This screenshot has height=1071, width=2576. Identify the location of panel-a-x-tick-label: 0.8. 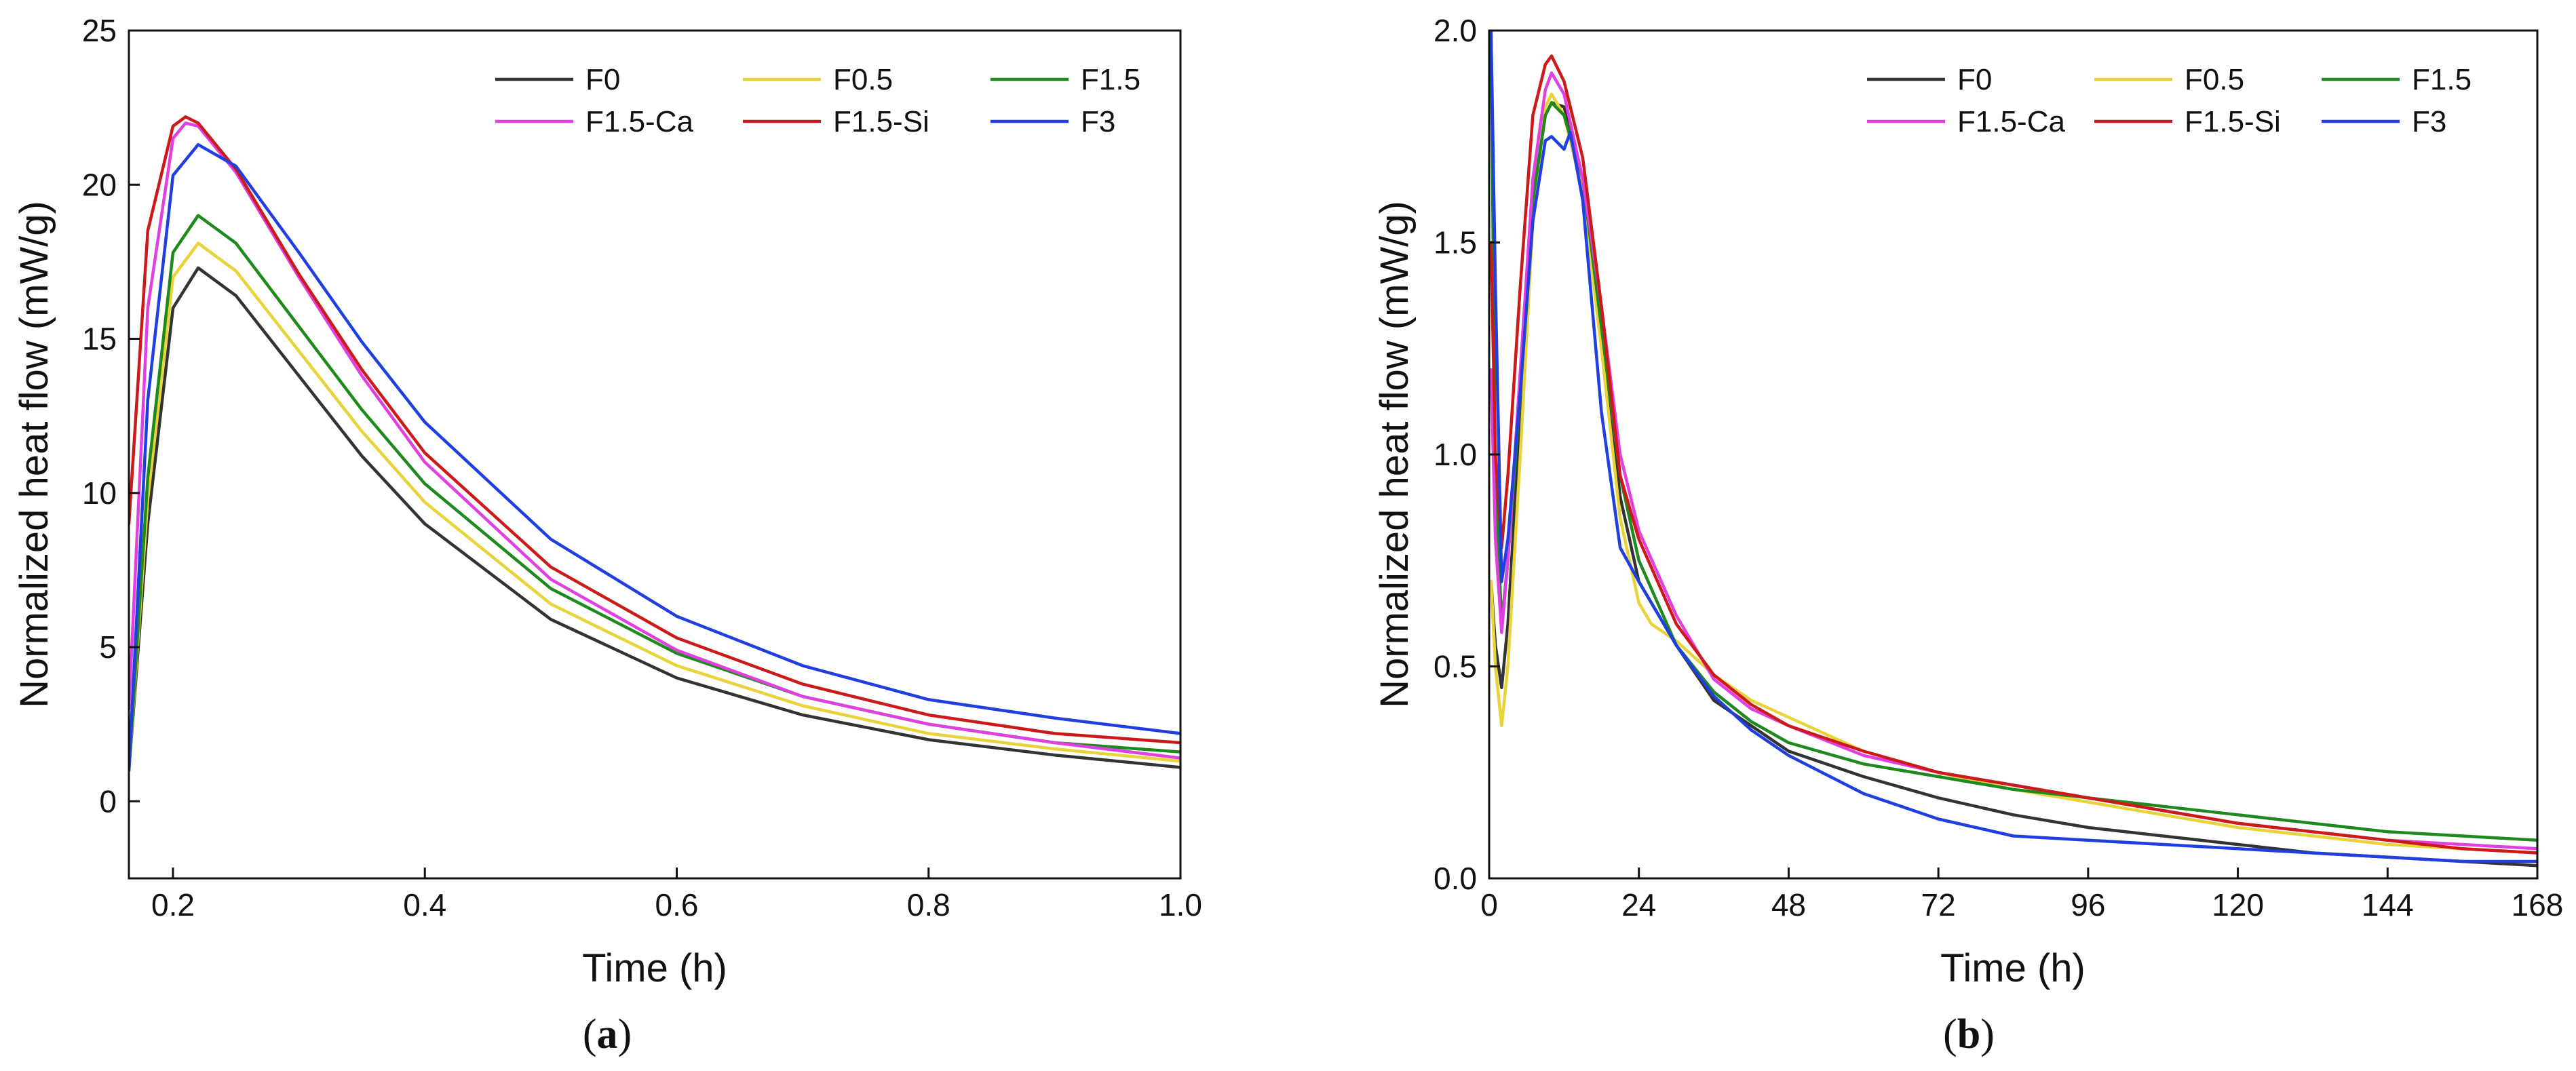
(929, 905).